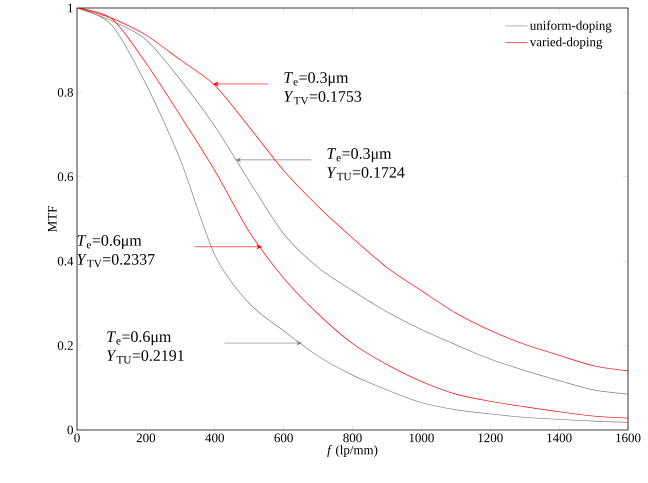  Describe the element at coordinates (214, 438) in the screenshot. I see `x-tick-label: 400` at that location.